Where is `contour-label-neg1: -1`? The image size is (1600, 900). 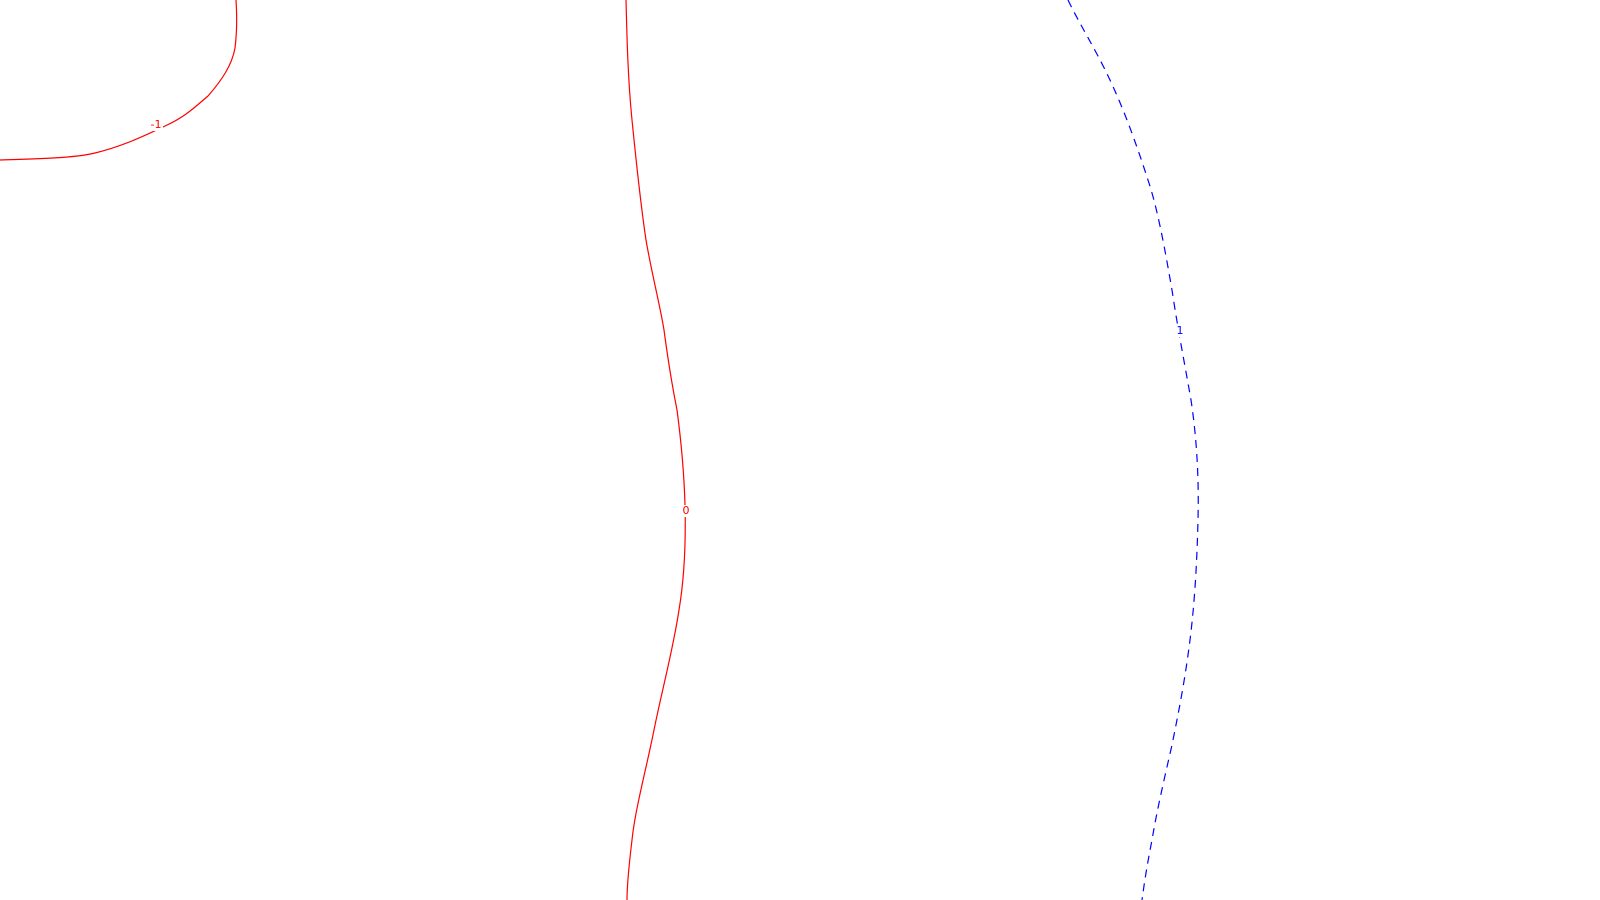 contour-label-neg1: -1 is located at coordinates (156, 124).